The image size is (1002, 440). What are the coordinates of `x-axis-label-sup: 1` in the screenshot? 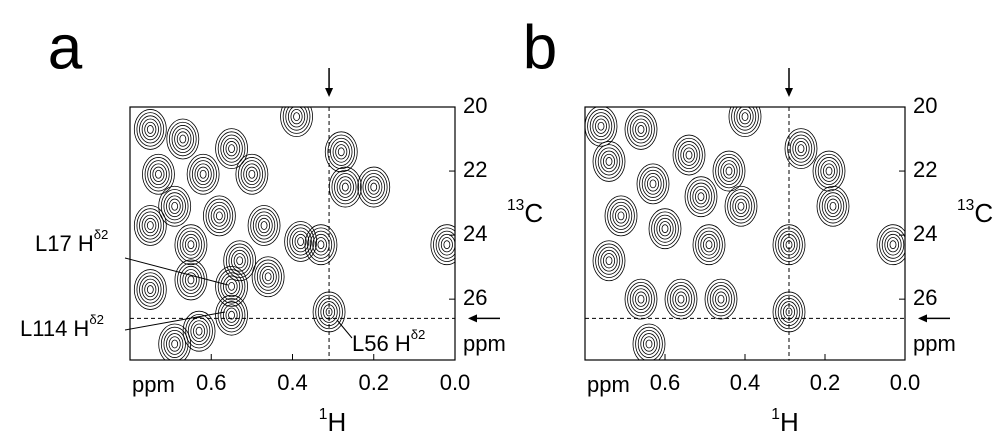 It's located at (323, 414).